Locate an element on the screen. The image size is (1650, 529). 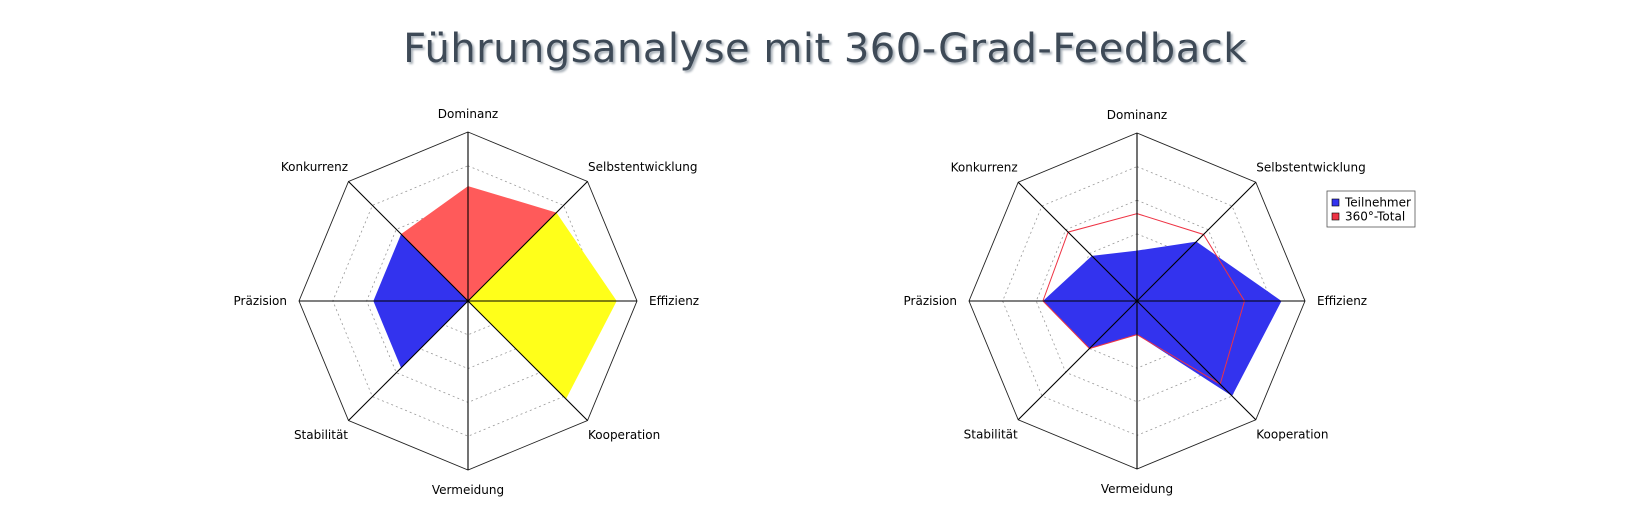
legend-swatch-teilnehmer is located at coordinates (1335, 202).